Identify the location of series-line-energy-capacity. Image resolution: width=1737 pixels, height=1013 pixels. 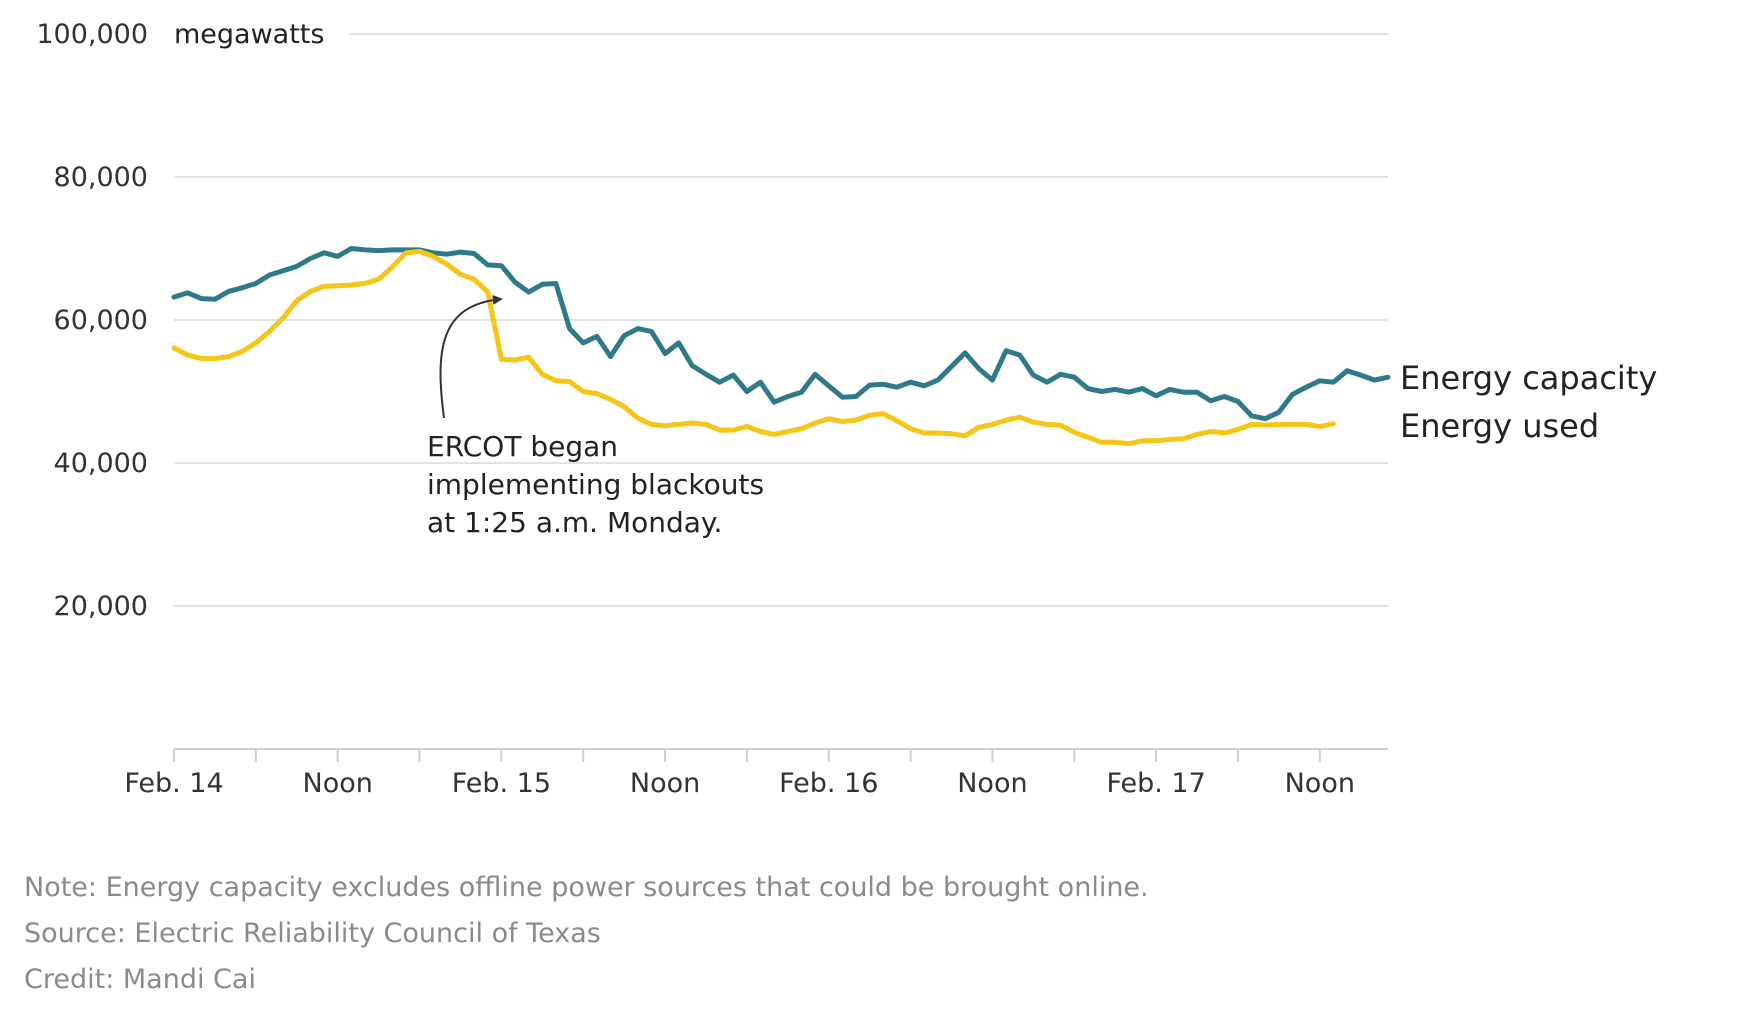
(781, 334).